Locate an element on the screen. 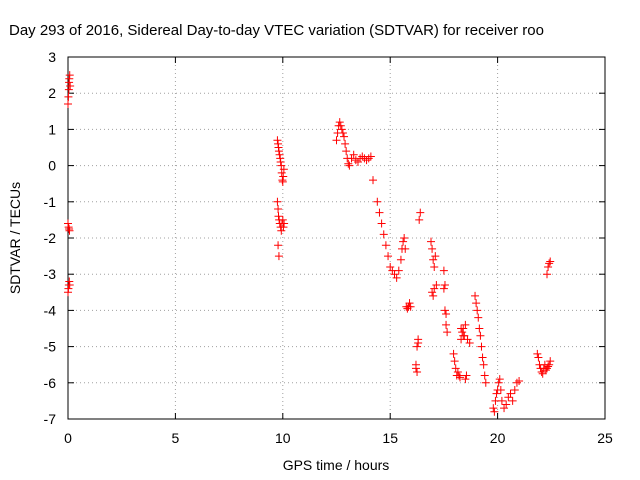 The image size is (640, 480). y-tick-label: -6 is located at coordinates (50, 383).